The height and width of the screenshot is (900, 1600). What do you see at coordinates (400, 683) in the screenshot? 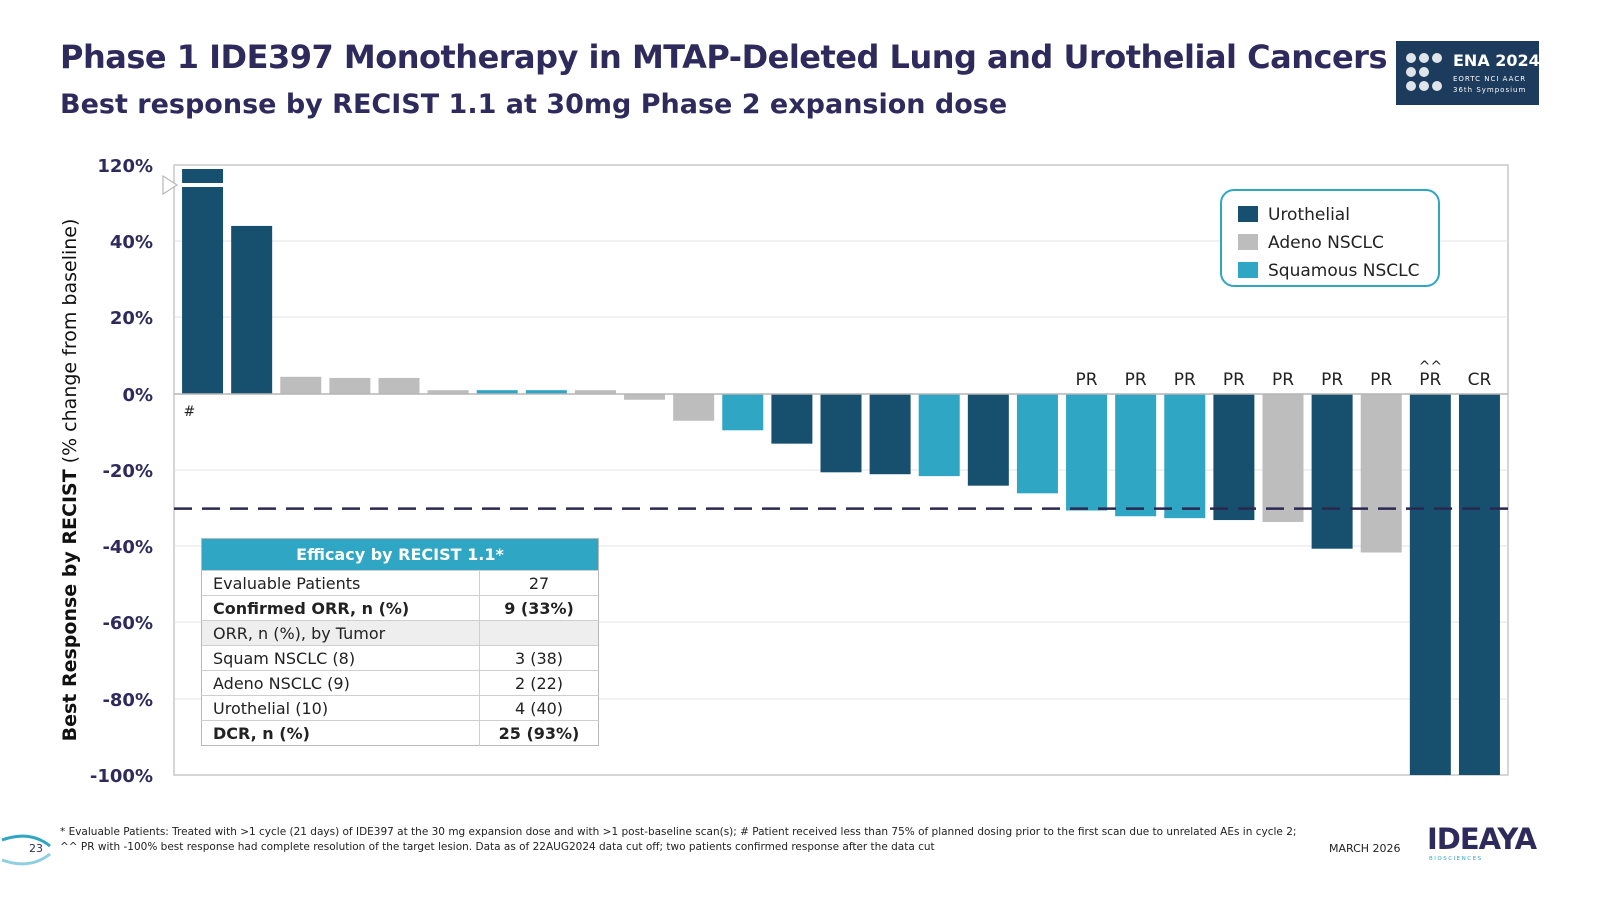
I see `table-row: Adeno NSCLC (9) 2 (22)` at bounding box center [400, 683].